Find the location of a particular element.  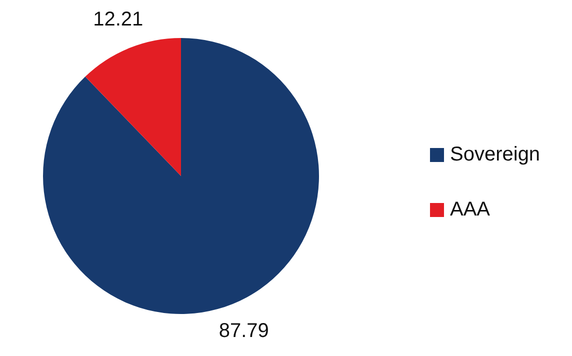

data-label: 12.21 is located at coordinates (118, 19).